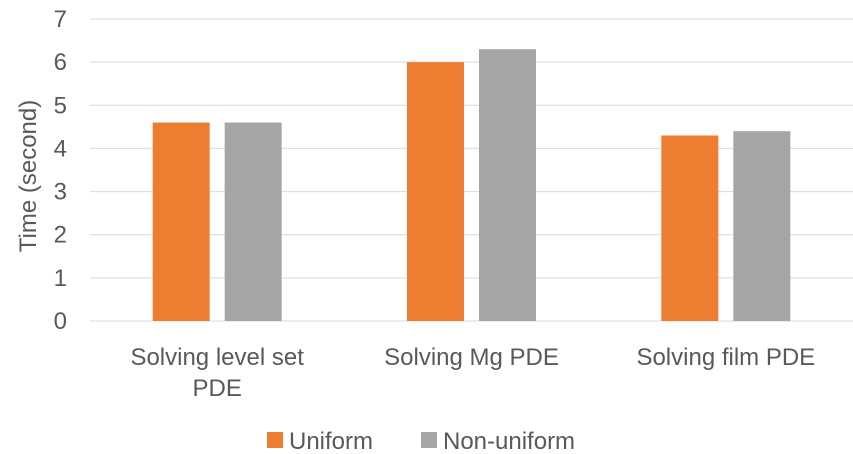 The height and width of the screenshot is (454, 853). What do you see at coordinates (509, 441) in the screenshot?
I see `legend-label: Non-uniform` at bounding box center [509, 441].